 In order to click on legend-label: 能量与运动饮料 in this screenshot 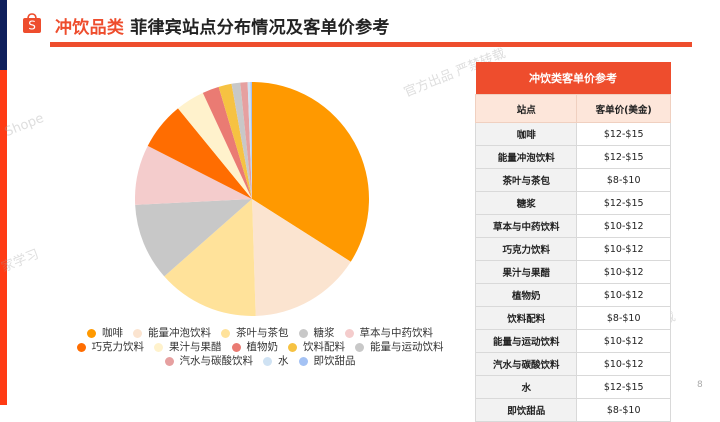, I will do `click(407, 347)`.